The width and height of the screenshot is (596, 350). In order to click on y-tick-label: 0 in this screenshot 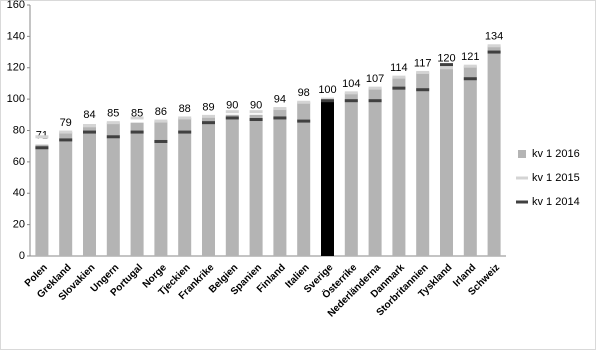, I will do `click(22, 256)`.